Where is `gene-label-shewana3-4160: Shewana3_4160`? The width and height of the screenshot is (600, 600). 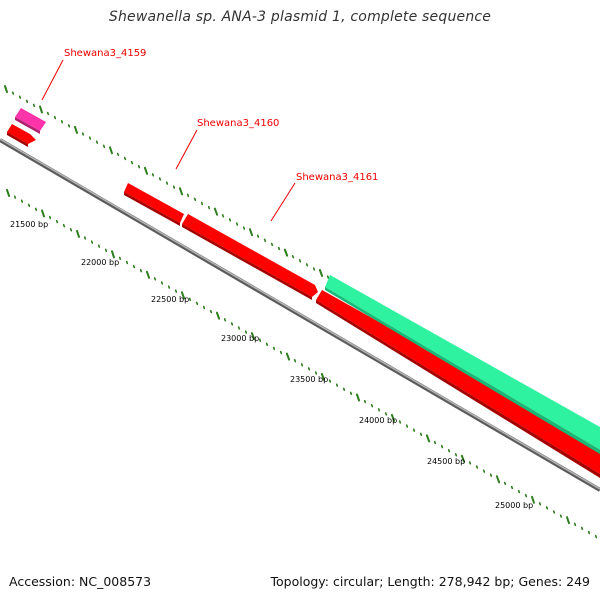 gene-label-shewana3-4160: Shewana3_4160 is located at coordinates (238, 123).